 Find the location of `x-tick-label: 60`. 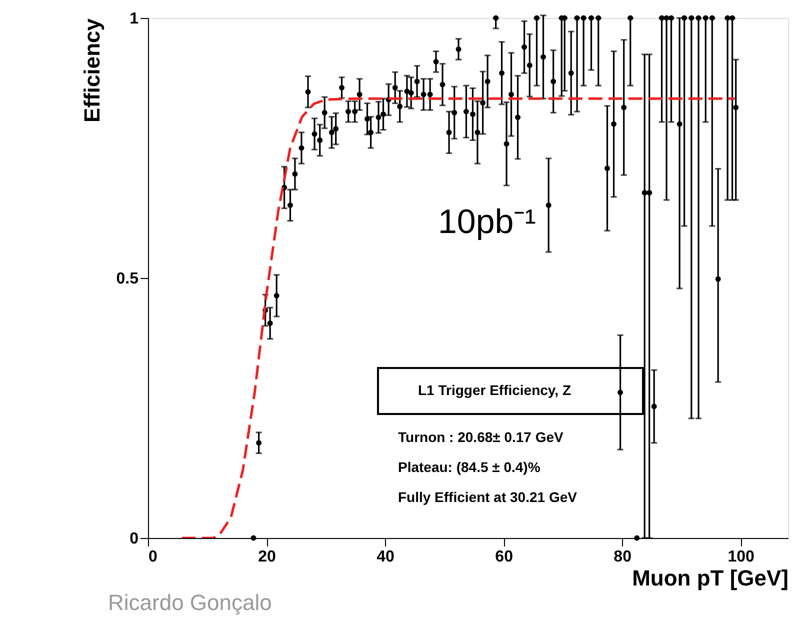

x-tick-label: 60 is located at coordinates (504, 557).